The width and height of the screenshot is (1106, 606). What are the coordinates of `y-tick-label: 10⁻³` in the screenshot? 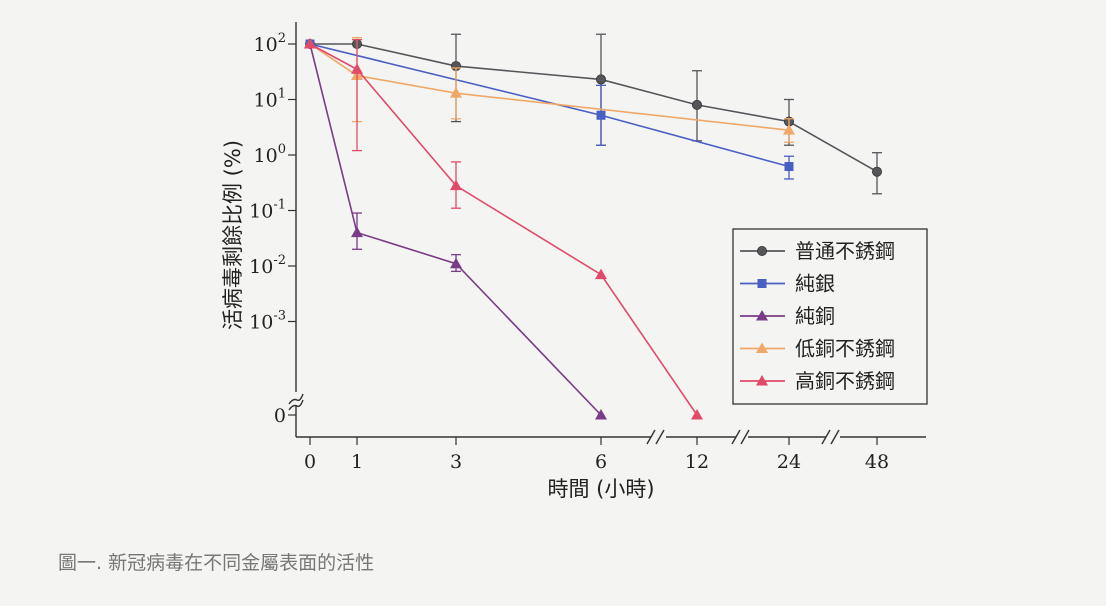 It's located at (267, 321).